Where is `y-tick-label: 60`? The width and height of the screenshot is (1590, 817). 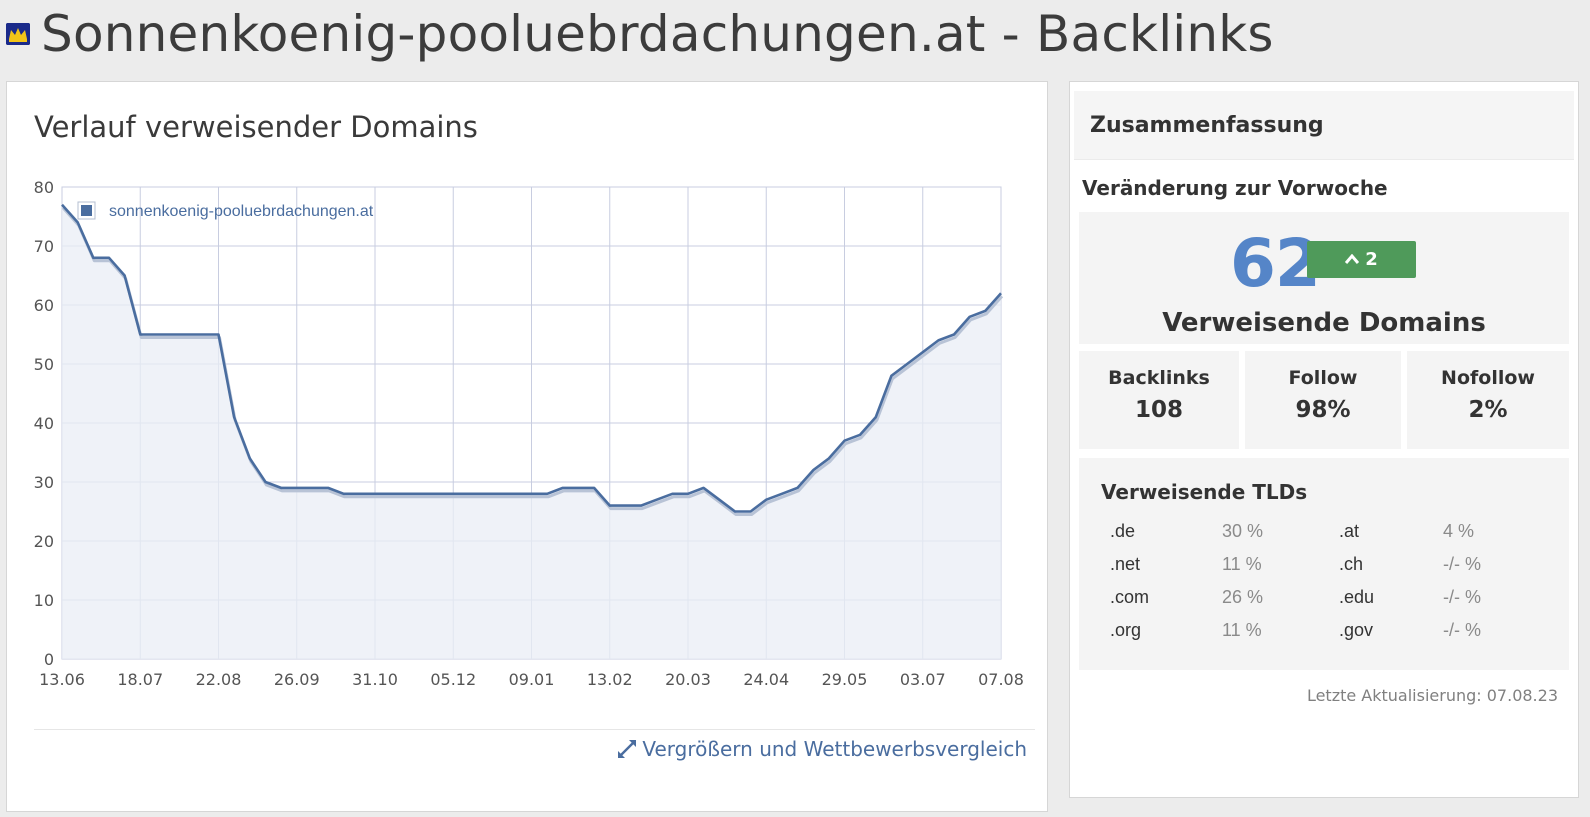
y-tick-label: 60 is located at coordinates (44, 305).